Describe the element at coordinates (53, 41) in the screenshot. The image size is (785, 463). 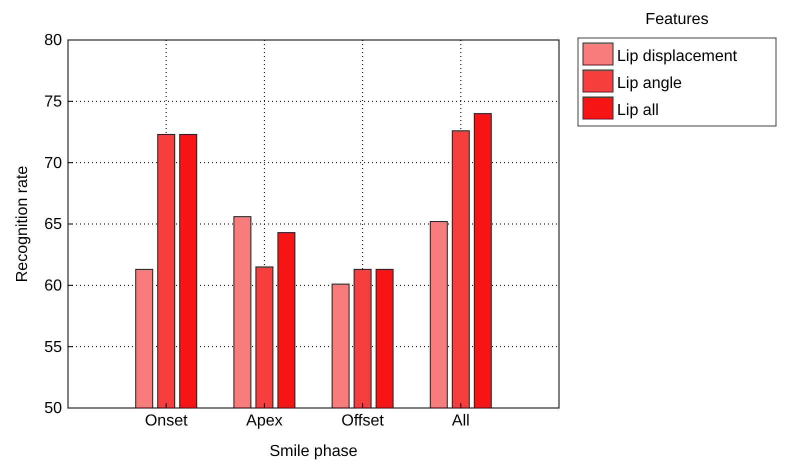
I see `y-tick-label: 80` at that location.